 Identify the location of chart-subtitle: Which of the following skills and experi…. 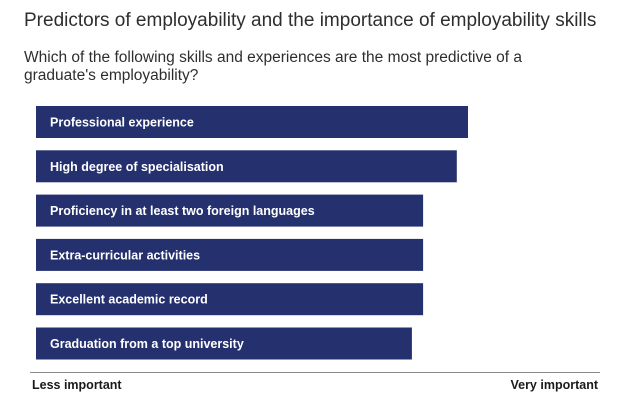
(273, 66).